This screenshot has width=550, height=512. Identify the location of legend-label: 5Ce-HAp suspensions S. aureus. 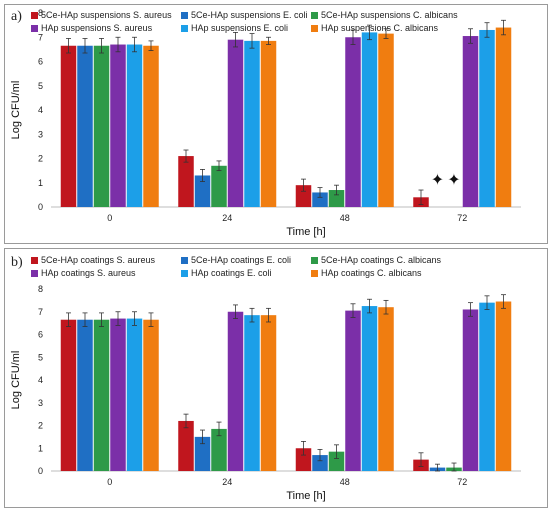
(106, 15).